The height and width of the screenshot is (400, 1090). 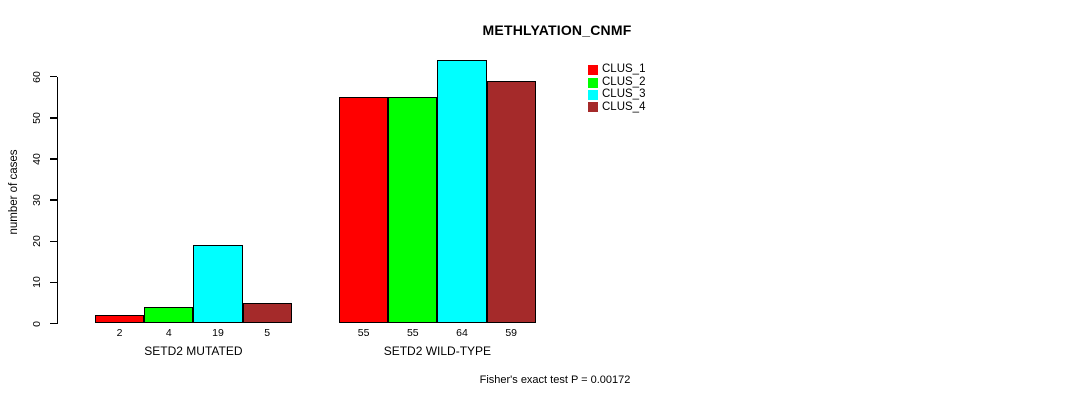 What do you see at coordinates (624, 69) in the screenshot?
I see `legend-label: CLUS_1` at bounding box center [624, 69].